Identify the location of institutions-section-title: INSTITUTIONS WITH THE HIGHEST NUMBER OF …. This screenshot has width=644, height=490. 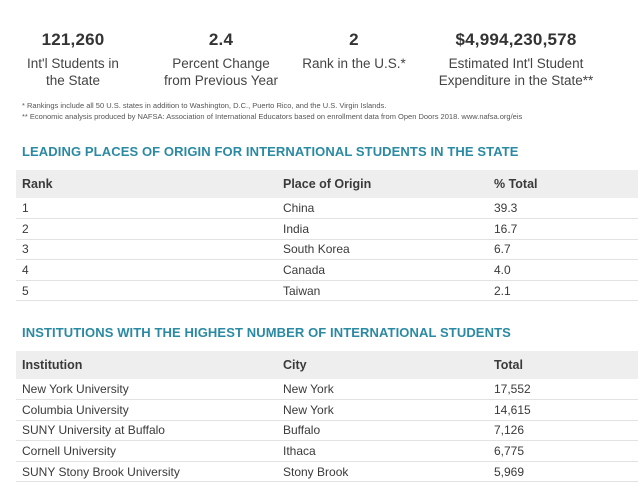
(266, 332).